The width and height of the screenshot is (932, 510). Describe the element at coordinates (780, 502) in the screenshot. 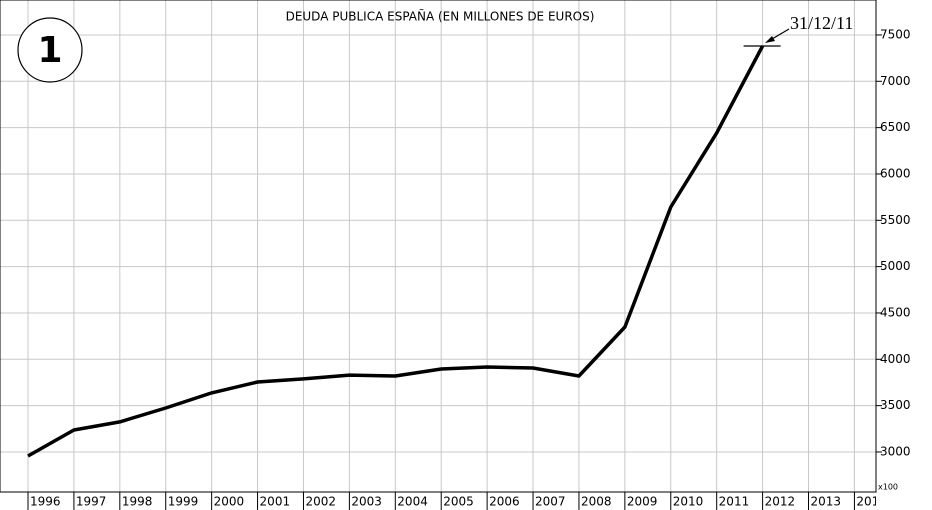

I see `x-tick-label: 2012` at that location.